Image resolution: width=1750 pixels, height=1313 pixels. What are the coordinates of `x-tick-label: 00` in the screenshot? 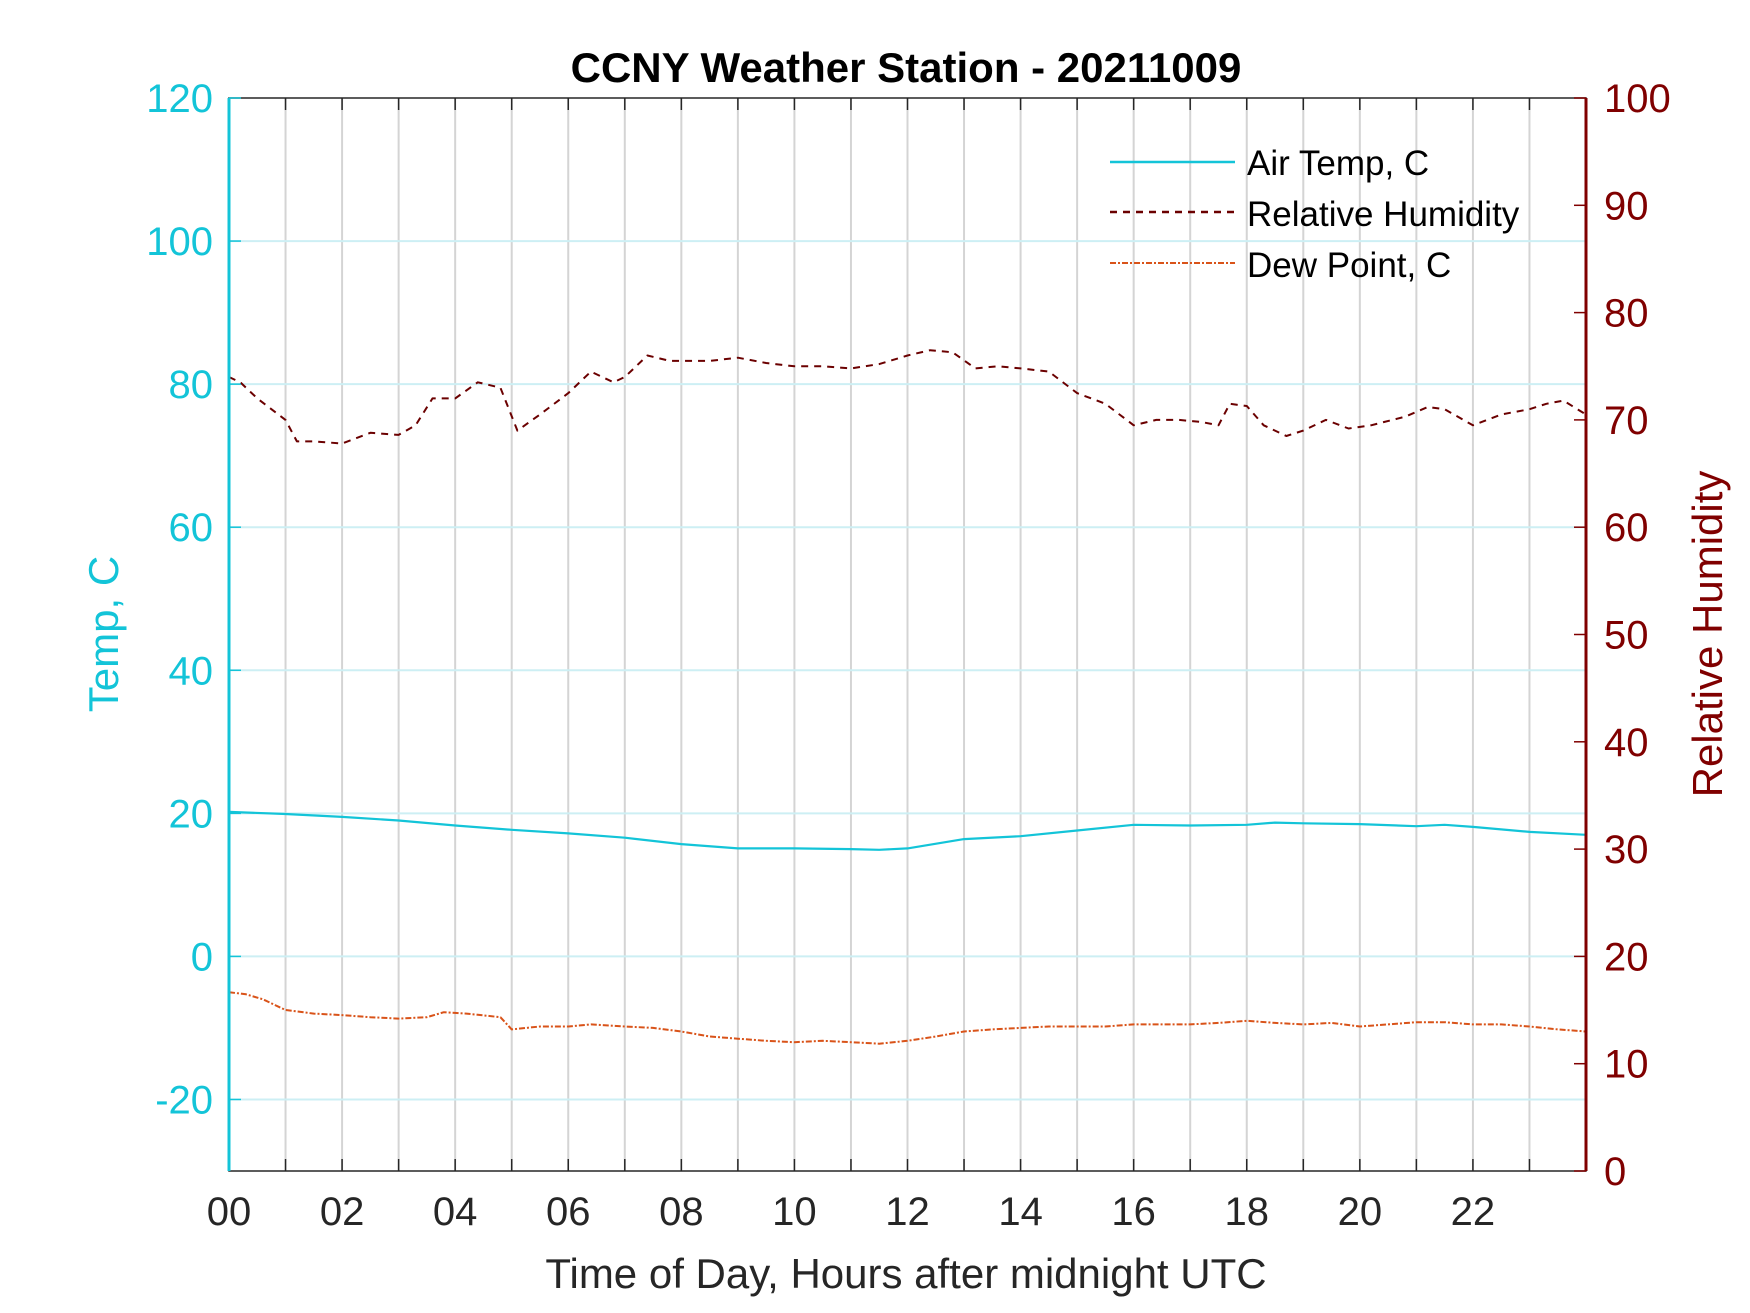 It's located at (229, 1212).